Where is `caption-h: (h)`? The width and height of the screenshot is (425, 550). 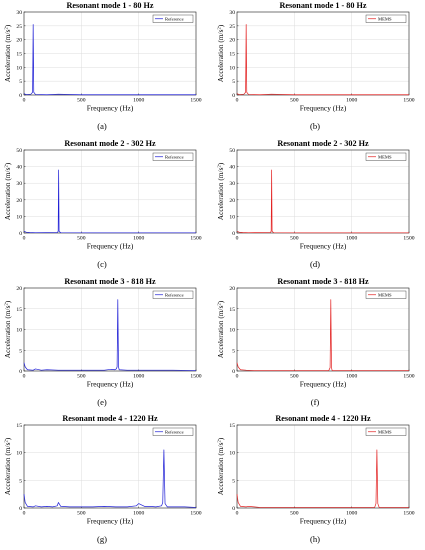 caption-h: (h) is located at coordinates (315, 539).